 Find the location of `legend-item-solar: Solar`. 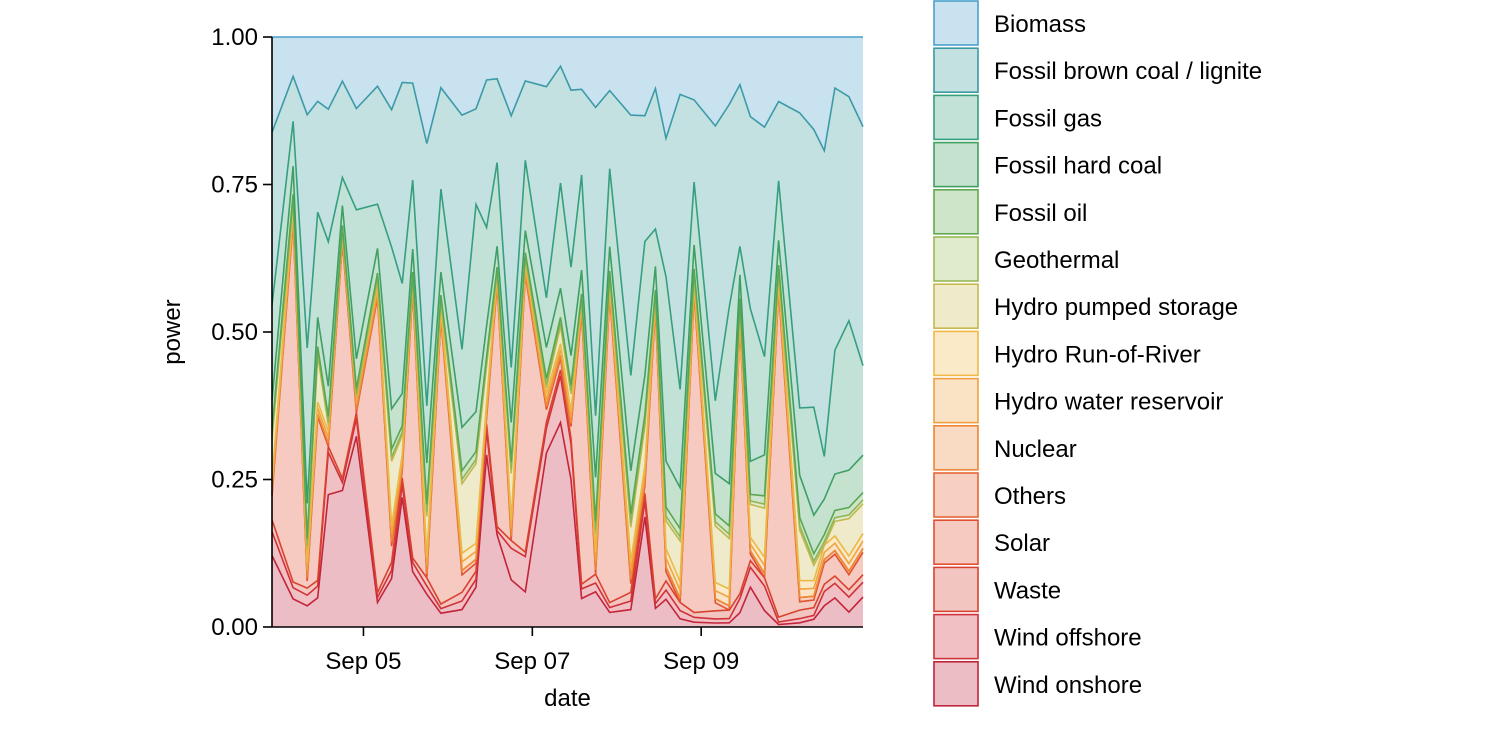

legend-item-solar: Solar is located at coordinates (991, 542).